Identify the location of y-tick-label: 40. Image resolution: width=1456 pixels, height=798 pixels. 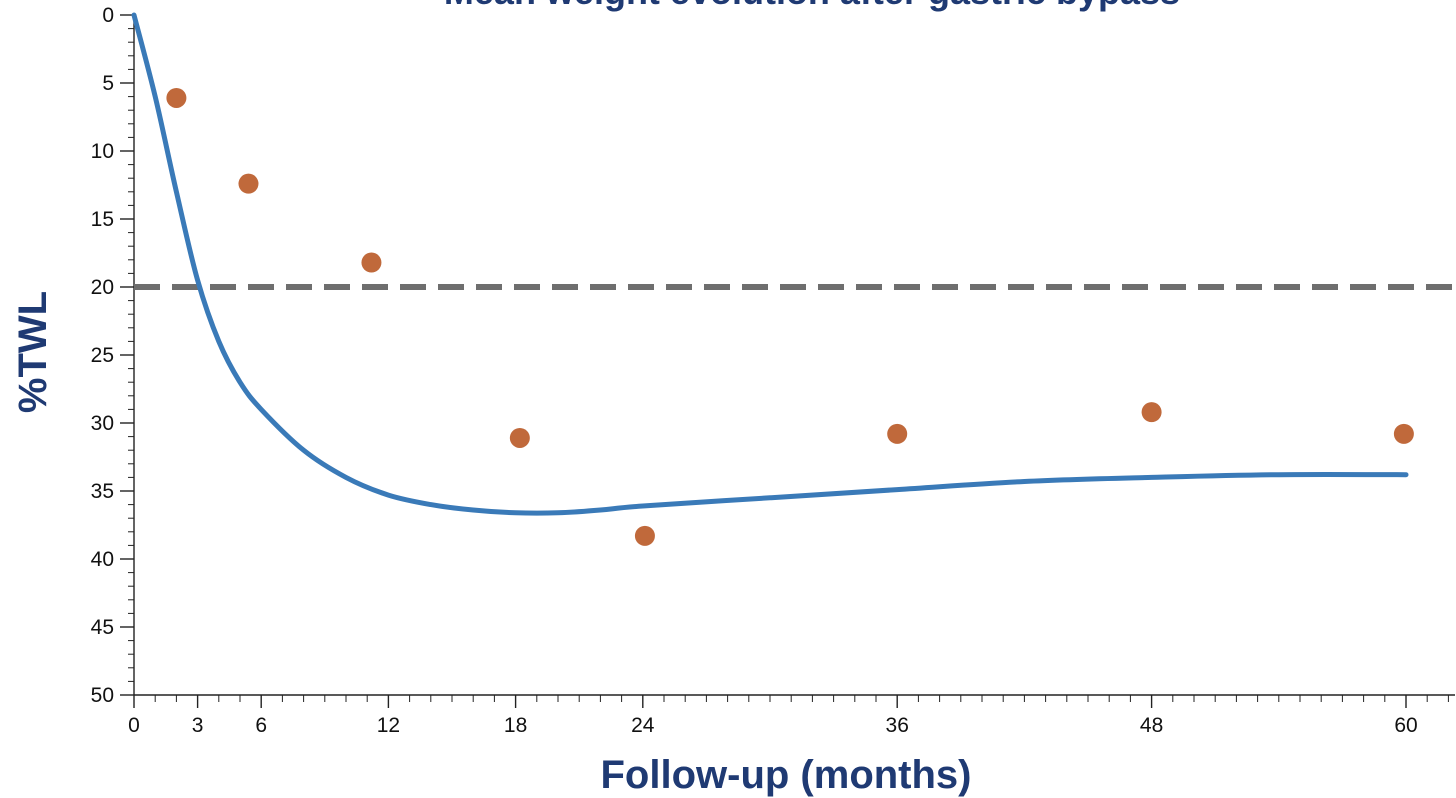
(102, 559).